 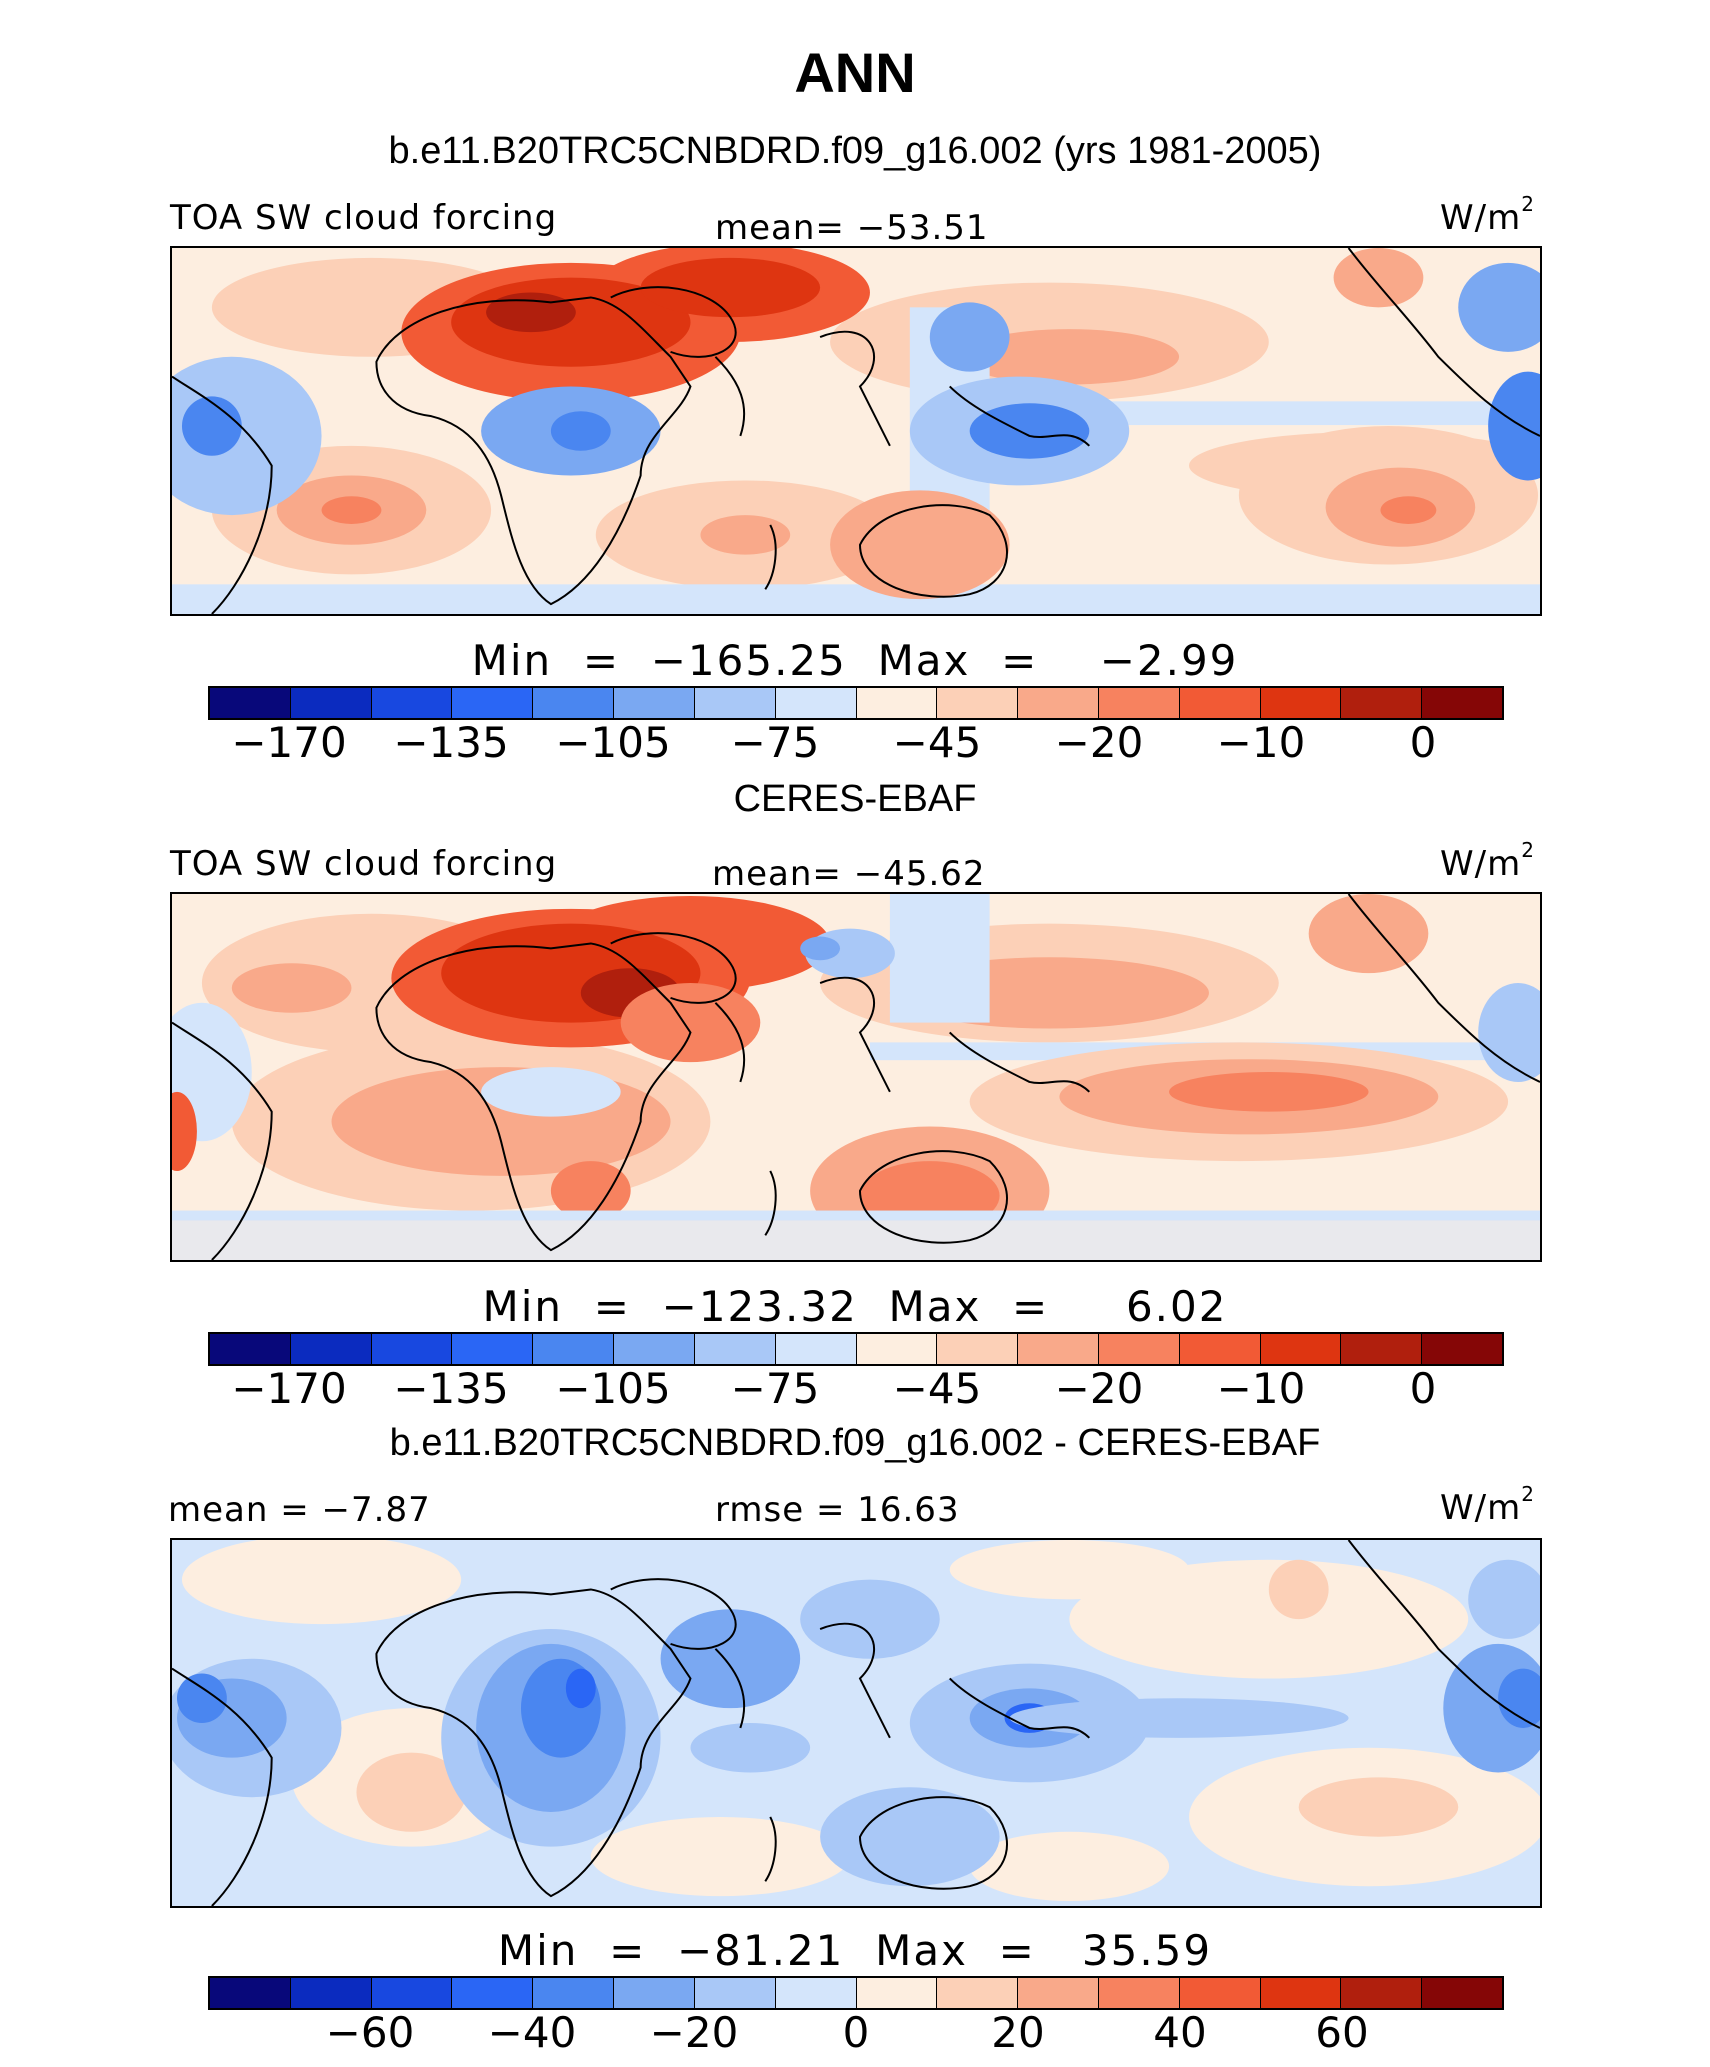 I want to click on panel-2-title: CERES-EBAF, so click(x=855, y=799).